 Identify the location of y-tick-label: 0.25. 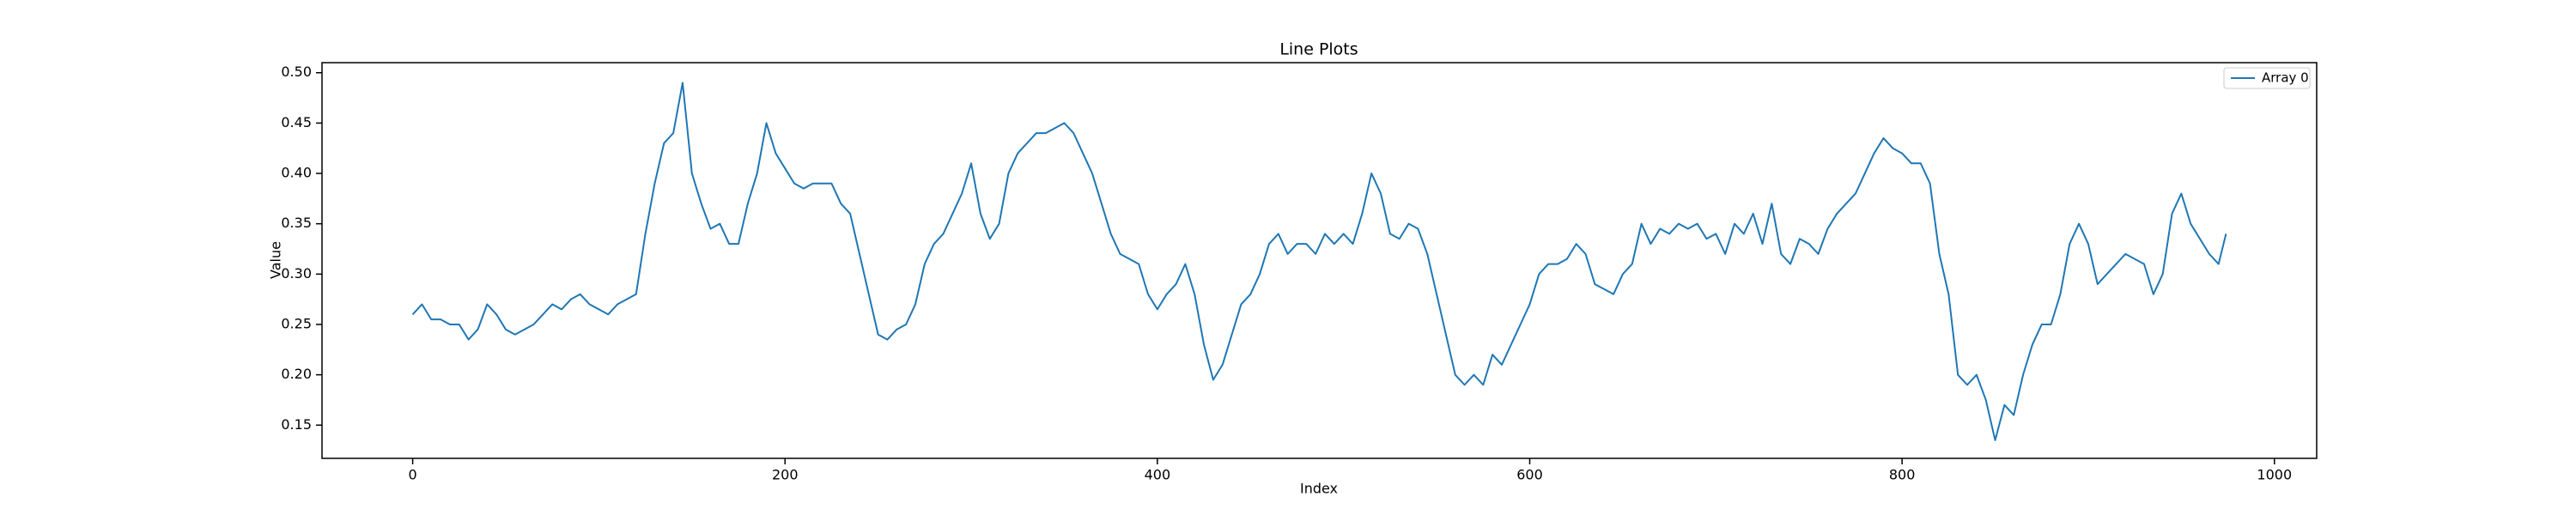
(296, 323).